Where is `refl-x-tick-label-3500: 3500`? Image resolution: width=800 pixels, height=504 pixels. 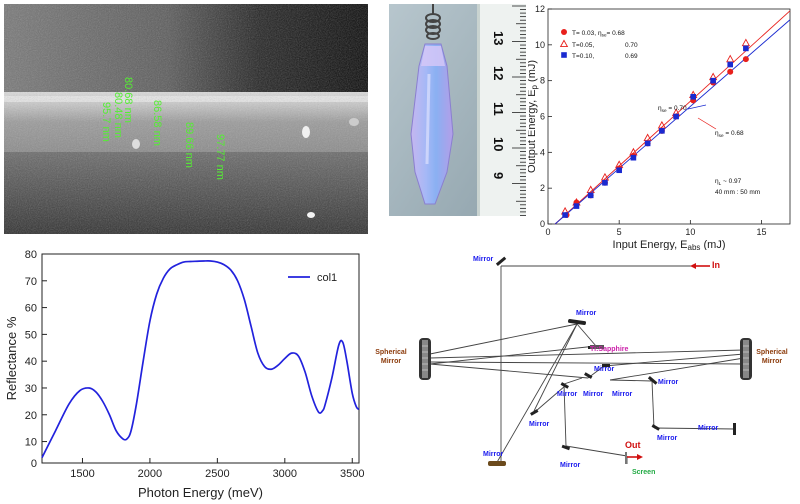 refl-x-tick-label-3500: 3500 is located at coordinates (352, 474).